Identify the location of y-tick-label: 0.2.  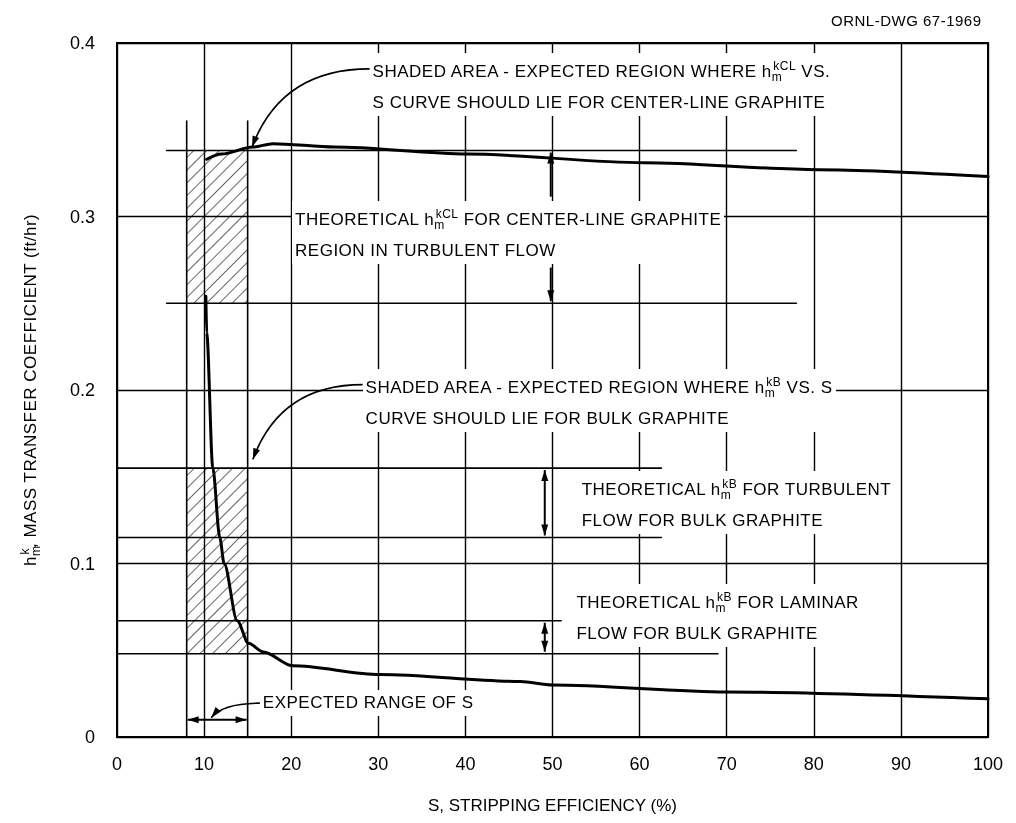
(82, 390).